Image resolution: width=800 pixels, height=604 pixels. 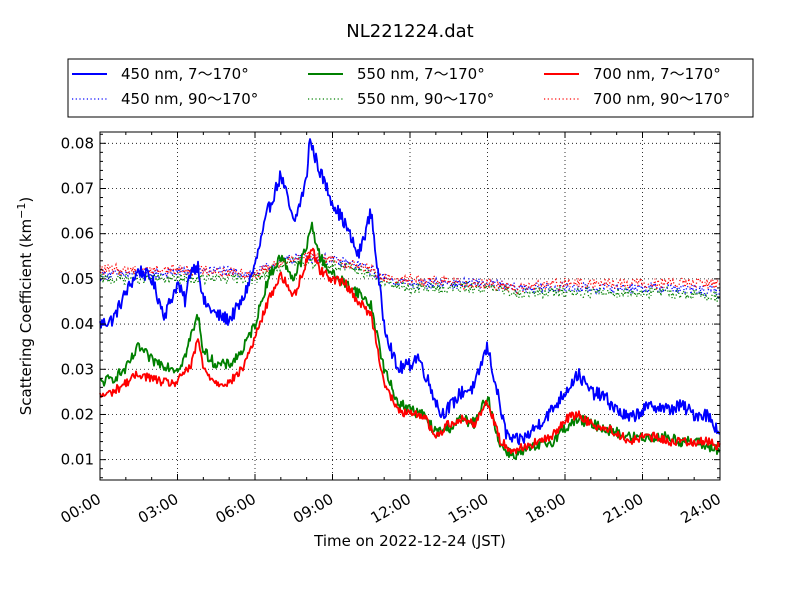 What do you see at coordinates (26, 317) in the screenshot?
I see `y-axis-label-main: Scattering Coefficient (km` at bounding box center [26, 317].